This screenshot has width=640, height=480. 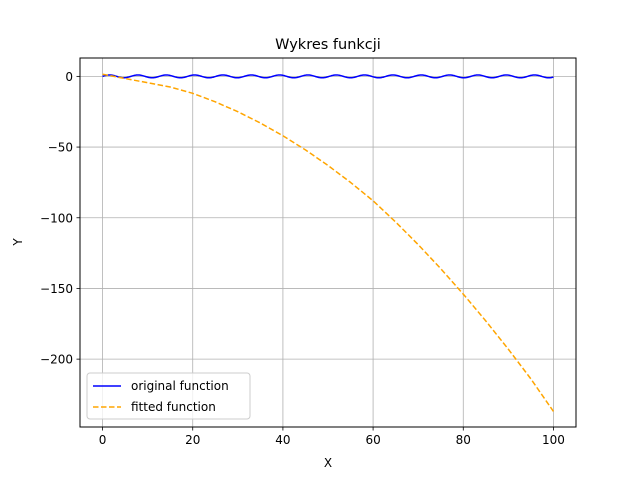 What do you see at coordinates (553, 440) in the screenshot?
I see `x-tick-label: 100` at bounding box center [553, 440].